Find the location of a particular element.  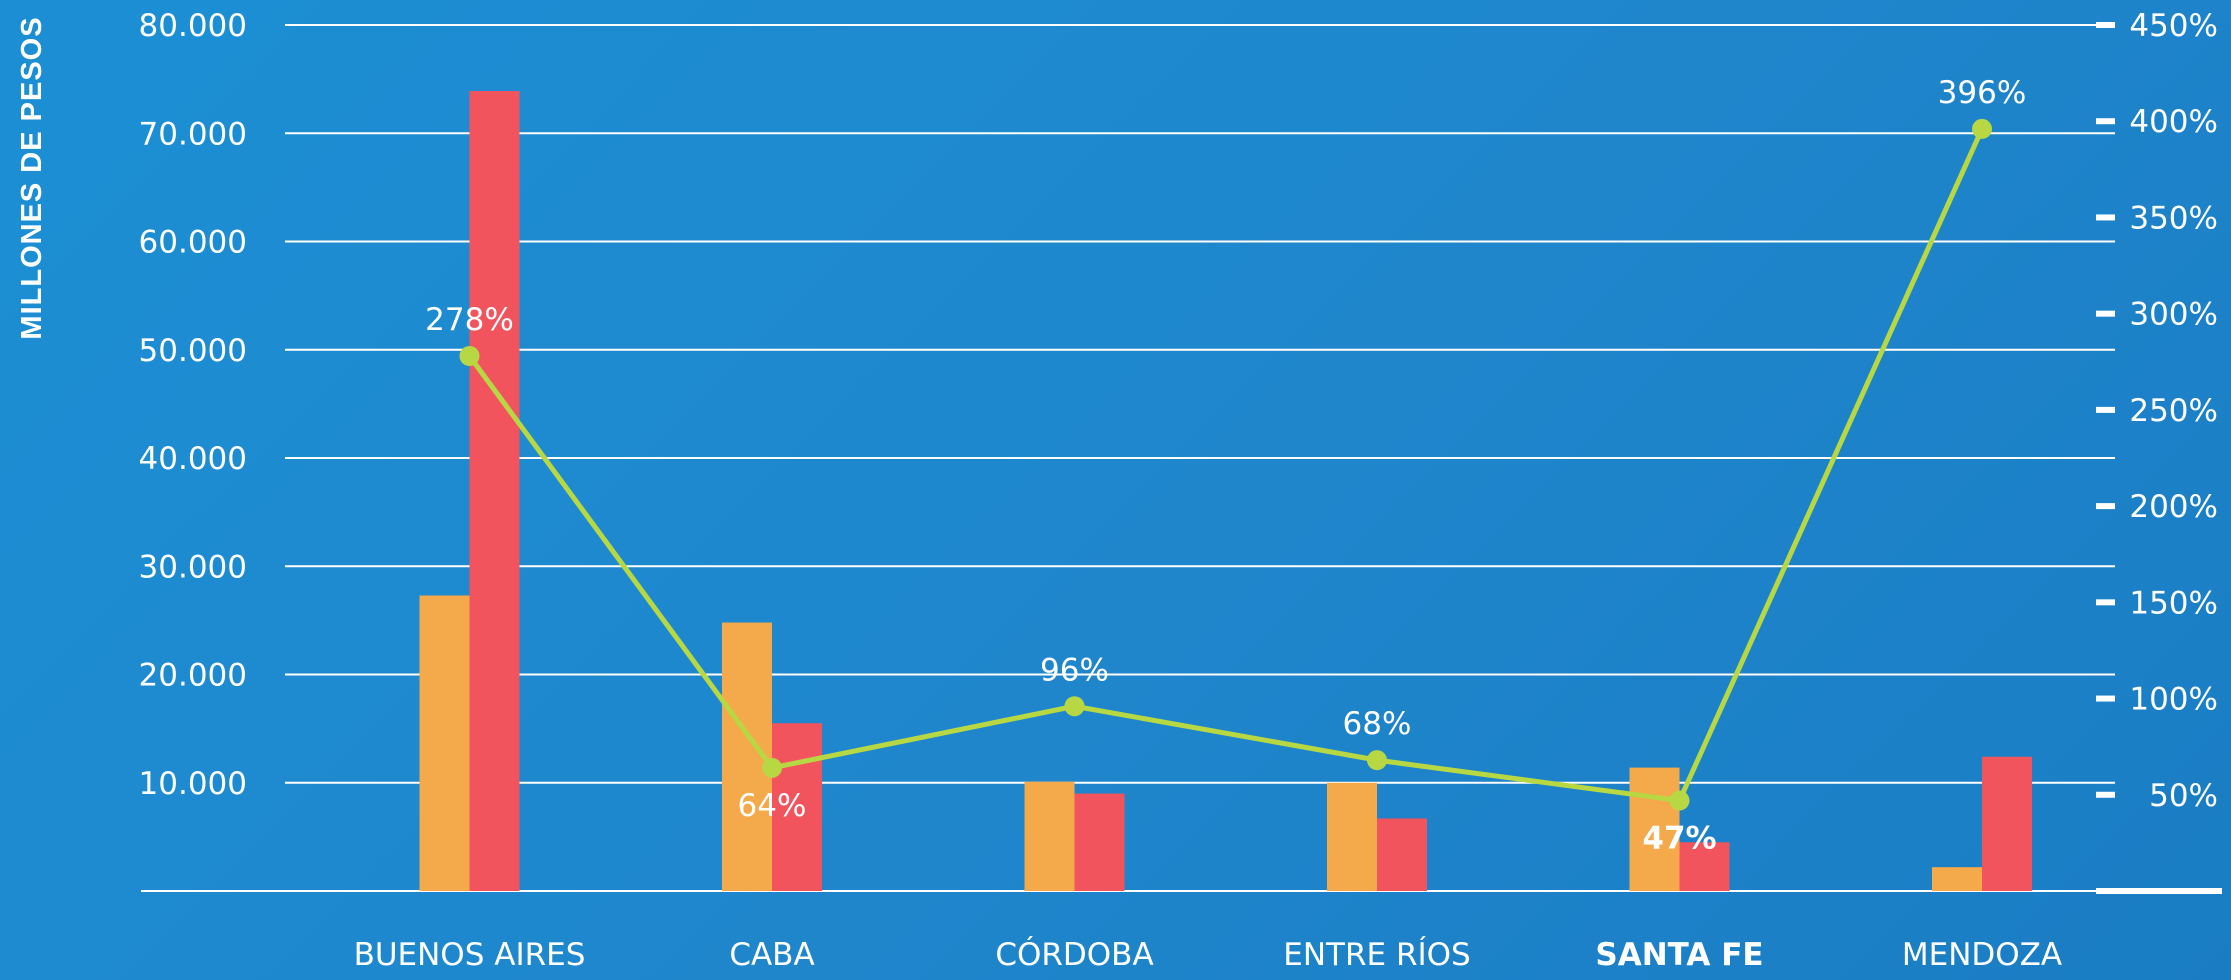

ratio-label: 278% is located at coordinates (469, 320).